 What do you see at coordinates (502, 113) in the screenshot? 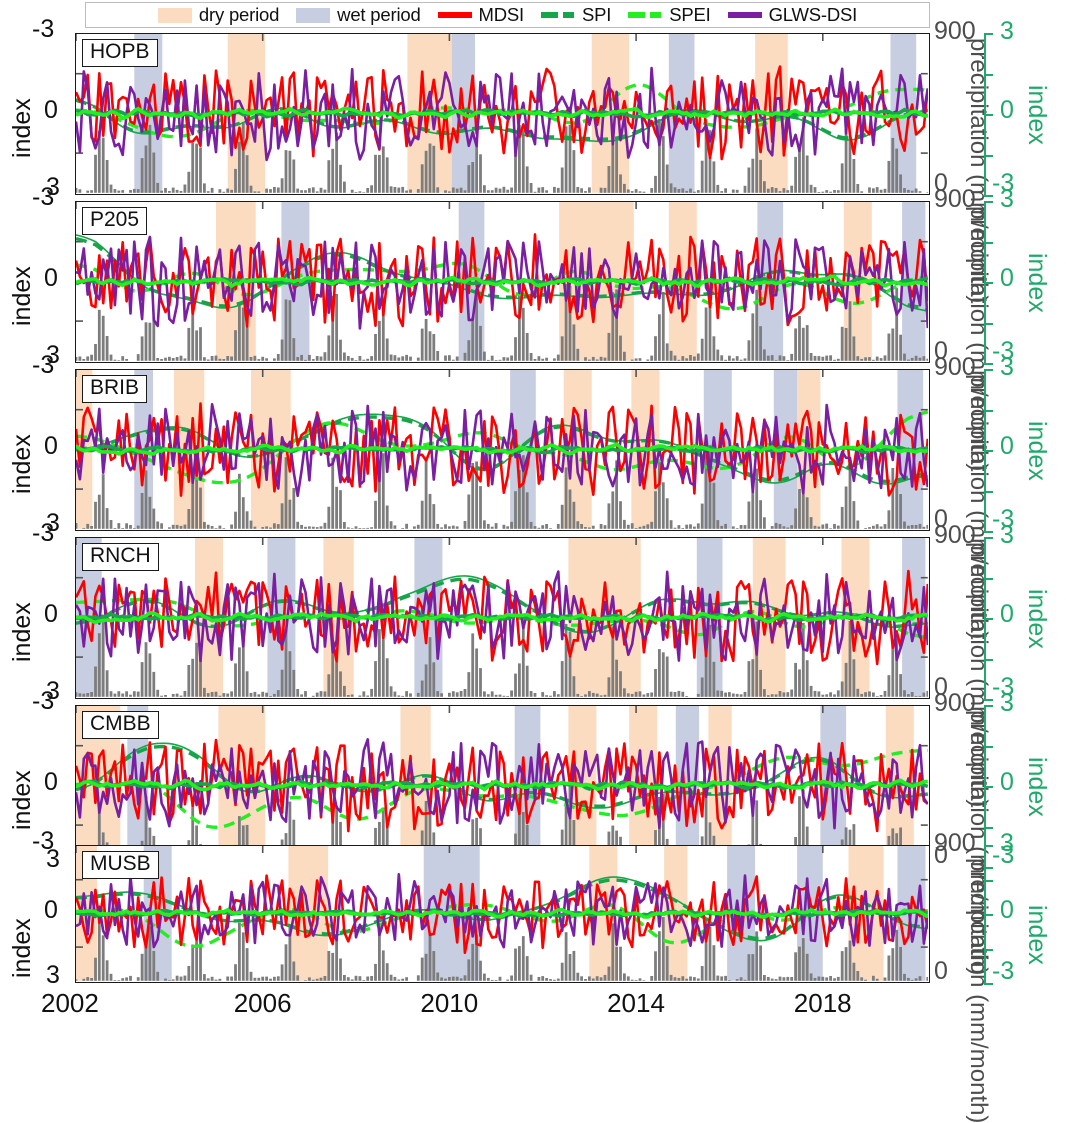
I see `series-spei-zero` at bounding box center [502, 113].